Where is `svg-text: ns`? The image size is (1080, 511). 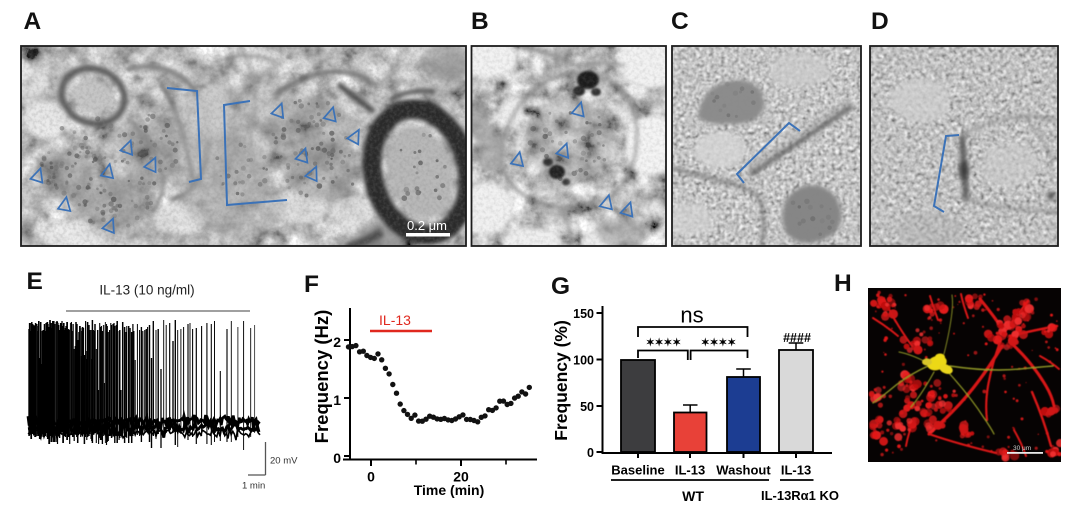 svg-text: ns is located at coordinates (691, 315).